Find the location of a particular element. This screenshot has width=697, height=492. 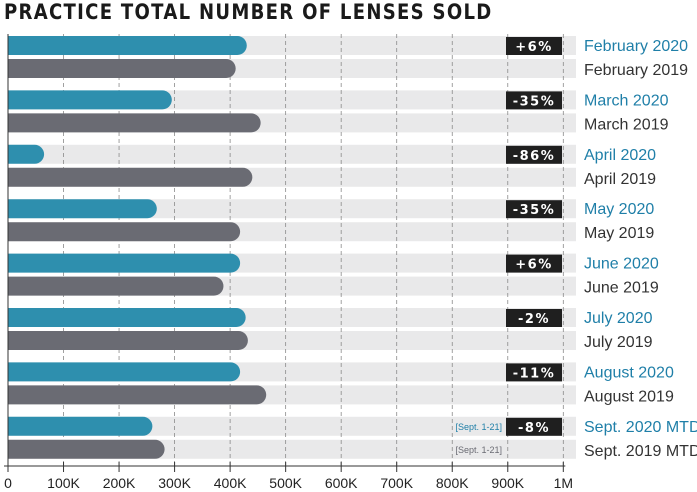

label-2020: March 2020 is located at coordinates (626, 100).